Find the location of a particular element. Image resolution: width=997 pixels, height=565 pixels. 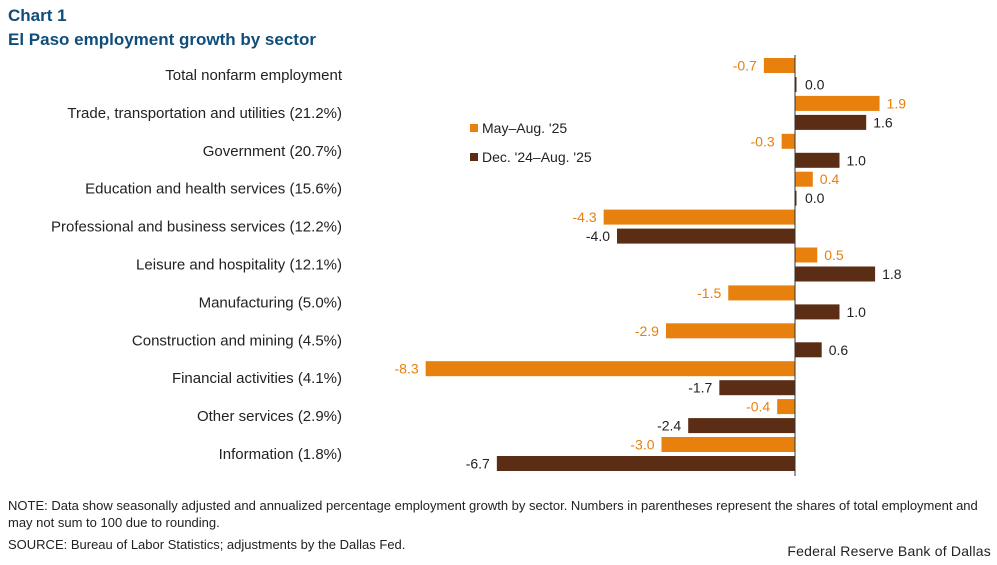

bar-dec-aug-information is located at coordinates (645, 463).